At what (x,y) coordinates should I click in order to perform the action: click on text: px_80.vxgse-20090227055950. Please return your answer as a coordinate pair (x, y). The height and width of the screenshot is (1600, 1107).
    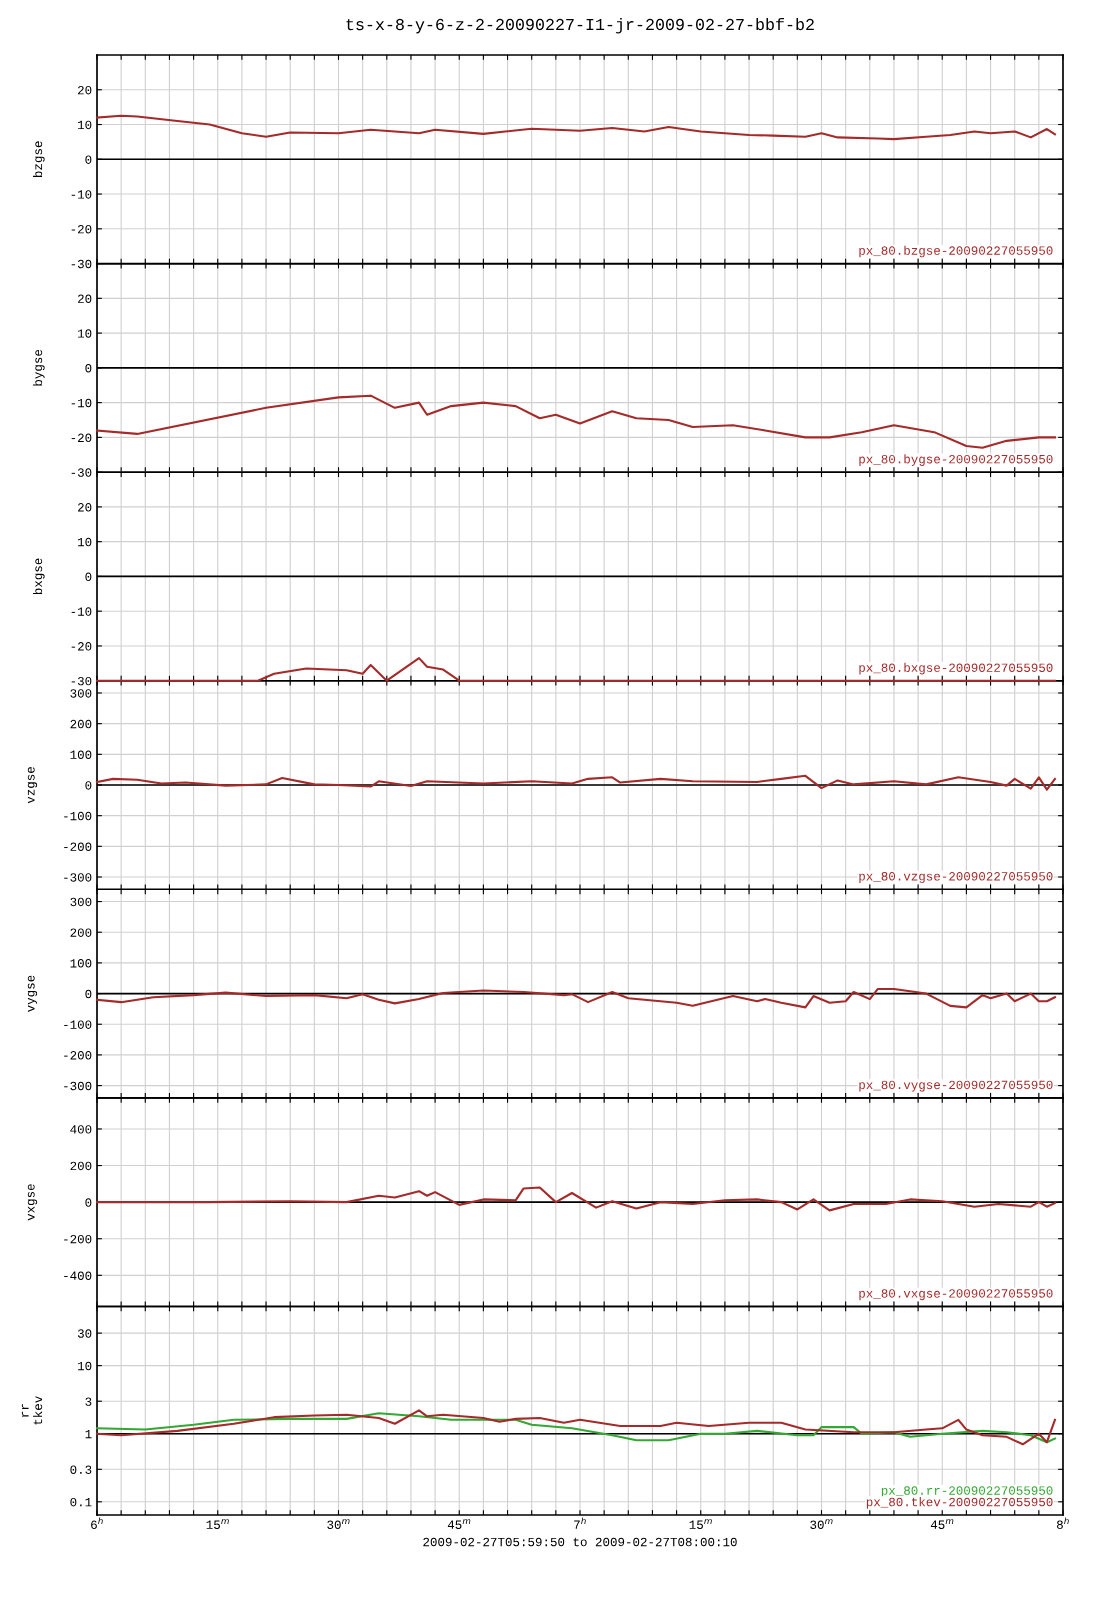
    Looking at the image, I should click on (956, 1295).